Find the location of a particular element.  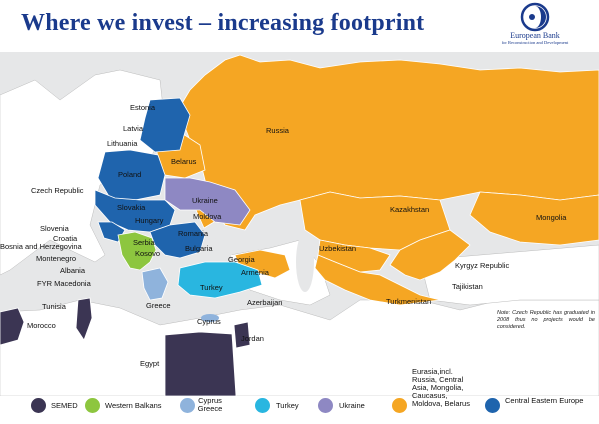

label-romania: Romania is located at coordinates (193, 233).